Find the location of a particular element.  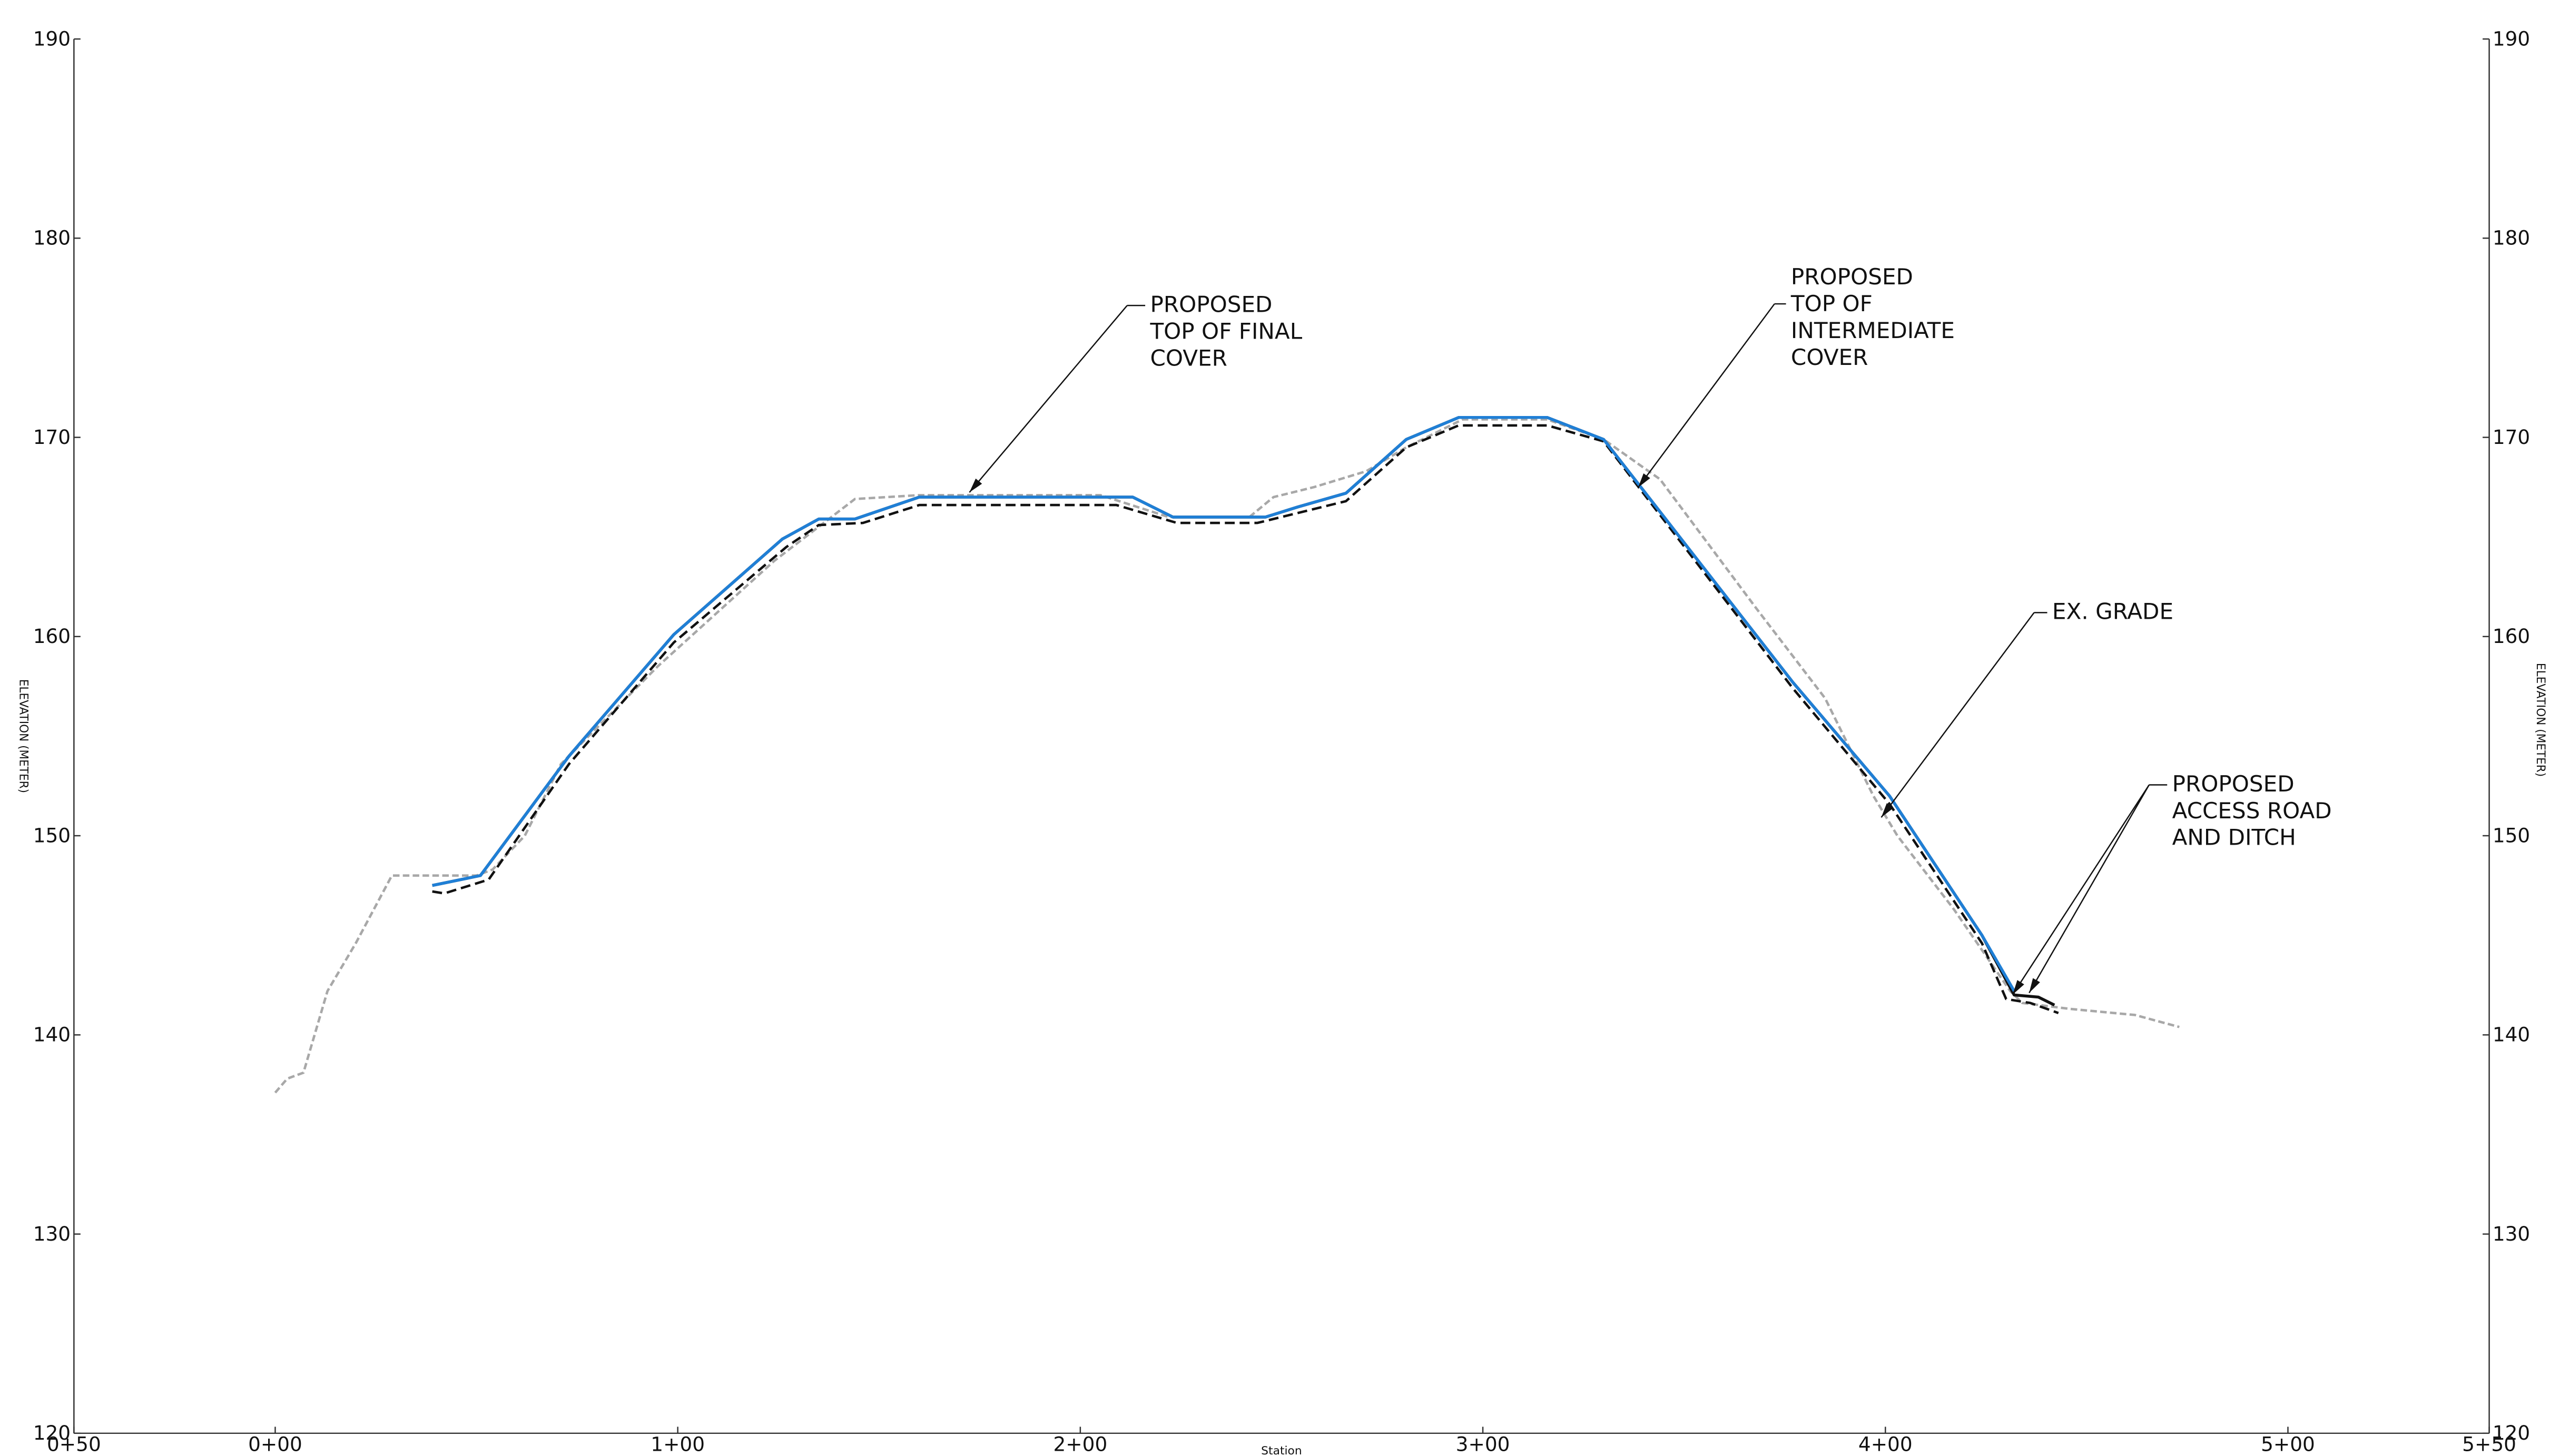

annotation-text: TOP OF is located at coordinates (1831, 303).